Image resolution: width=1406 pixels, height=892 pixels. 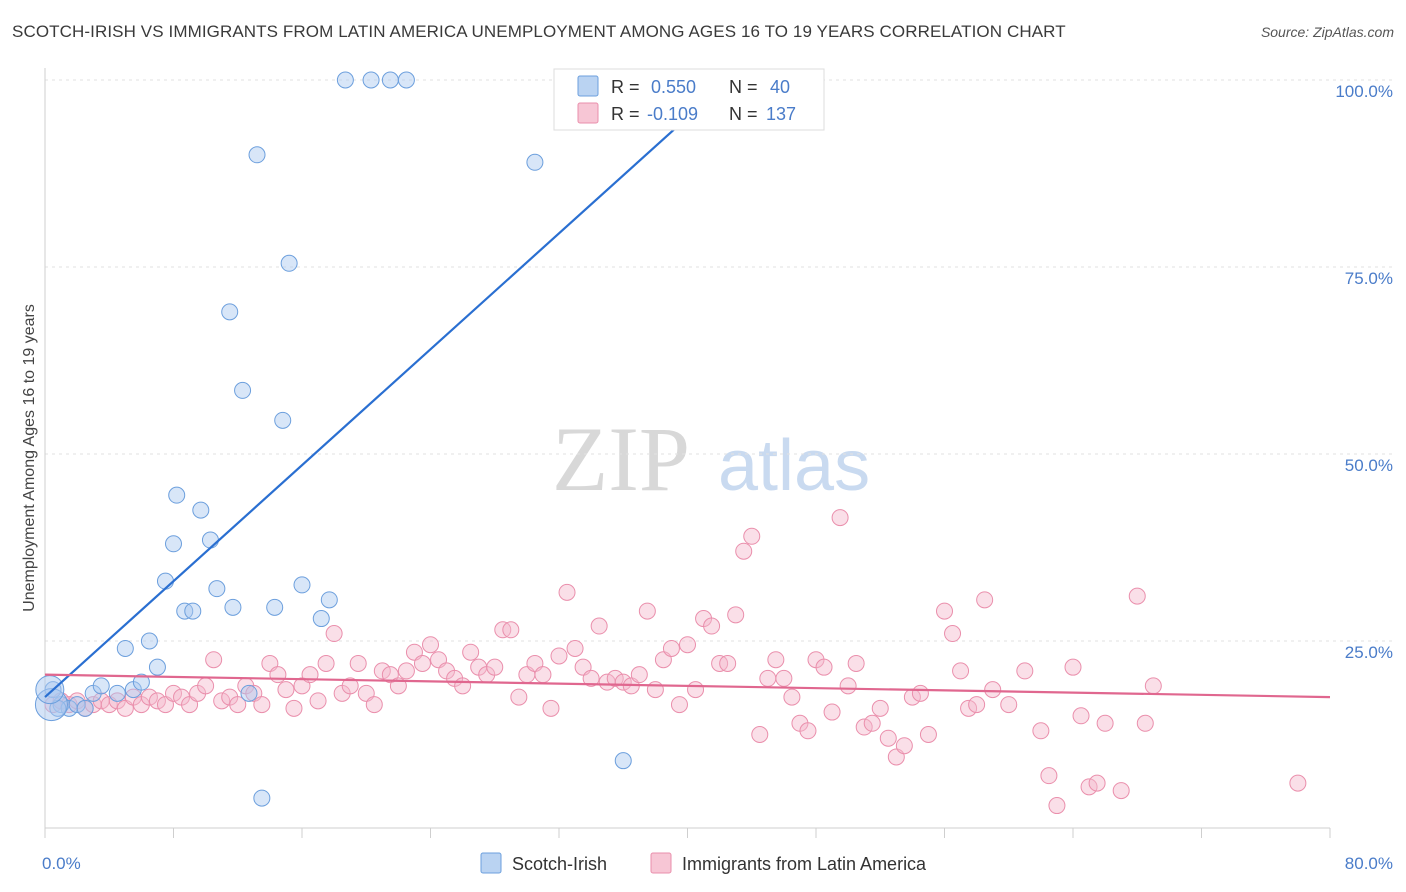 What do you see at coordinates (559, 864) in the screenshot?
I see `series-legend-label-scotch-irish: Scotch-Irish` at bounding box center [559, 864].